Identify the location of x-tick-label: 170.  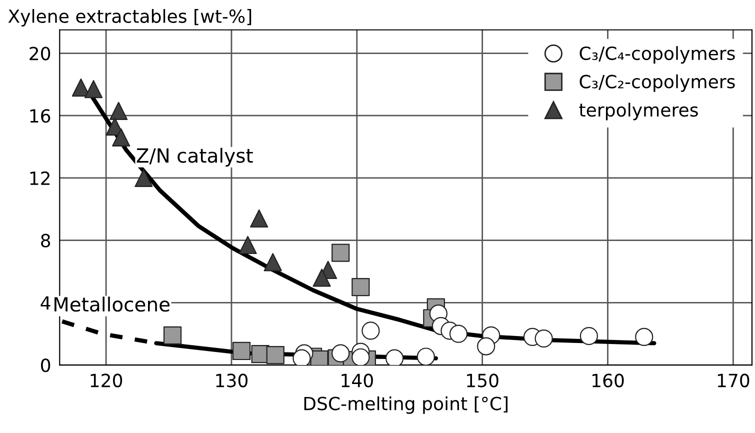
(734, 381).